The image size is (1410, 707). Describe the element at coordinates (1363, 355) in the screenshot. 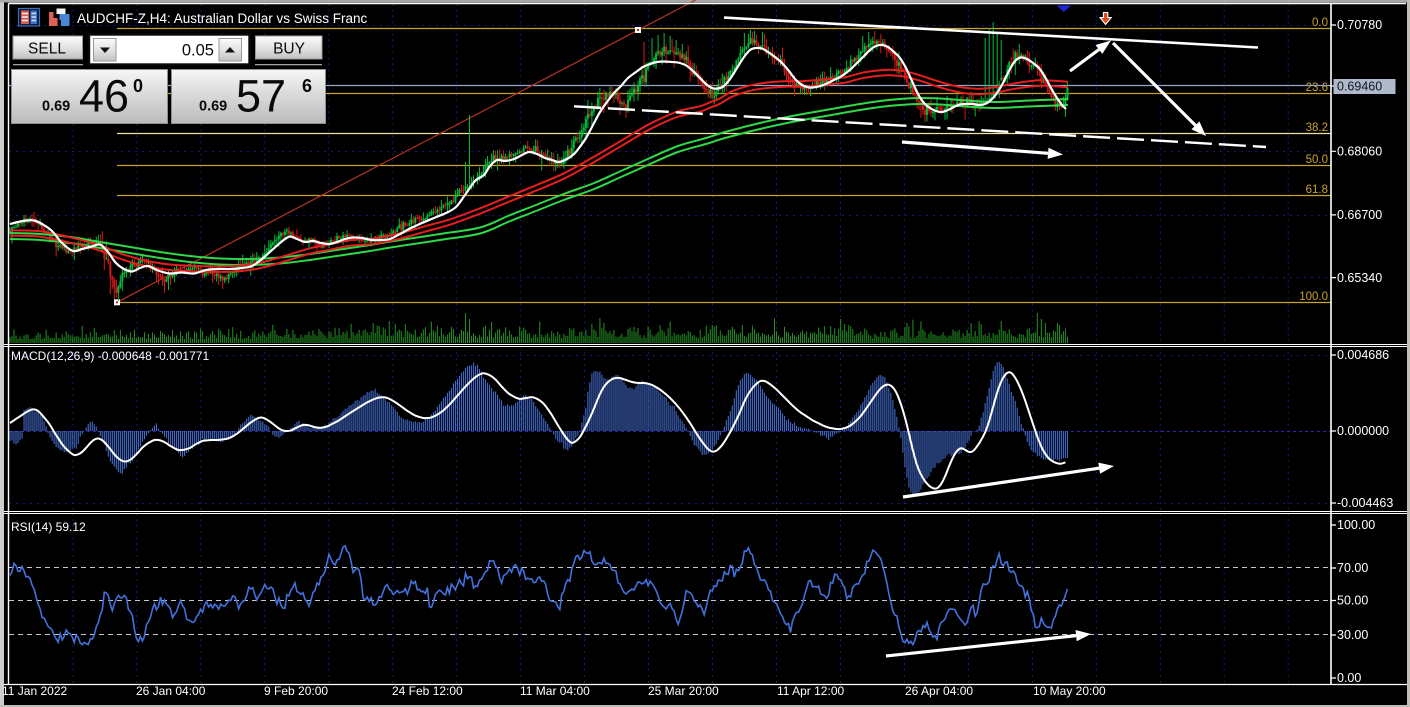

I see `svg-text: 0.004686` at that location.